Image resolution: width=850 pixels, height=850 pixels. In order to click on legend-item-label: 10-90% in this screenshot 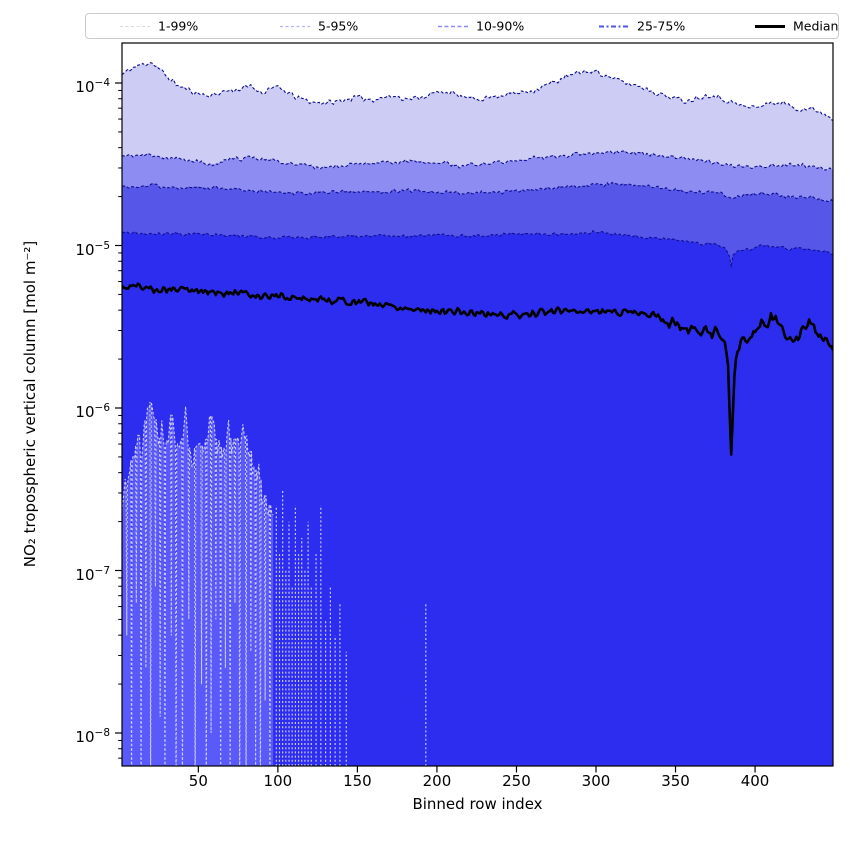, I will do `click(500, 26)`.